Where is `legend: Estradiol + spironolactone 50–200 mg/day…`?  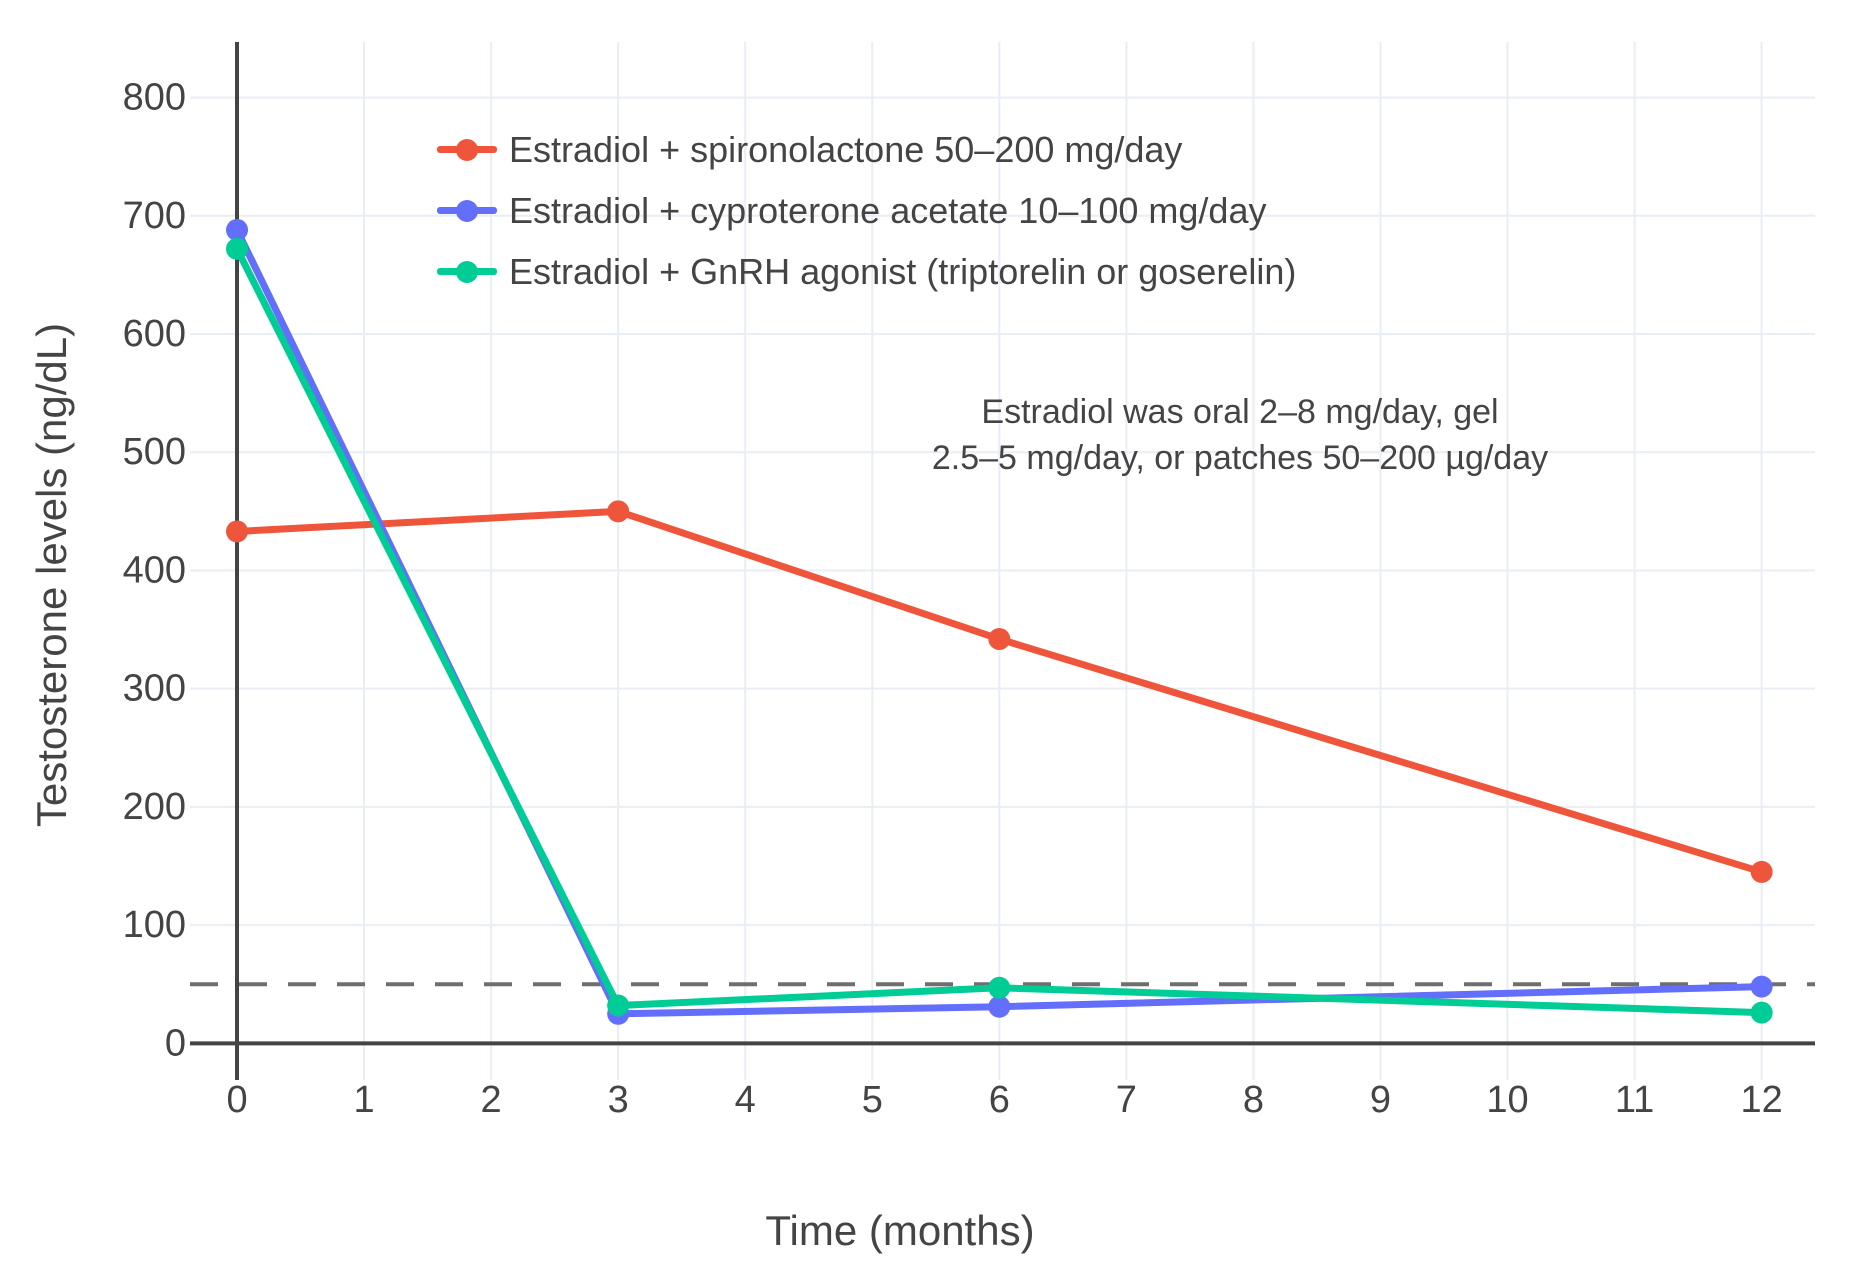
legend: Estradiol + spironolactone 50–200 mg/day… is located at coordinates (866, 210).